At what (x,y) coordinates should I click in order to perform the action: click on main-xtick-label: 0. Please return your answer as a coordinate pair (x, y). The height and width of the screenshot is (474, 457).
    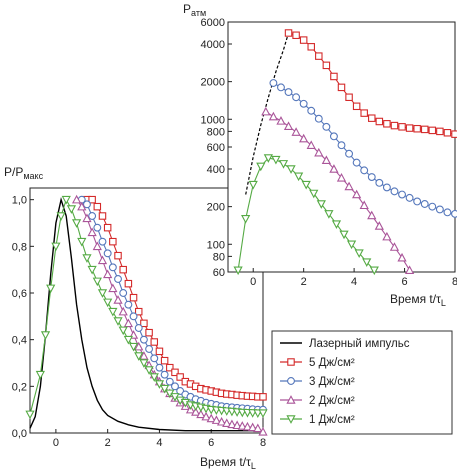
    Looking at the image, I should click on (56, 443).